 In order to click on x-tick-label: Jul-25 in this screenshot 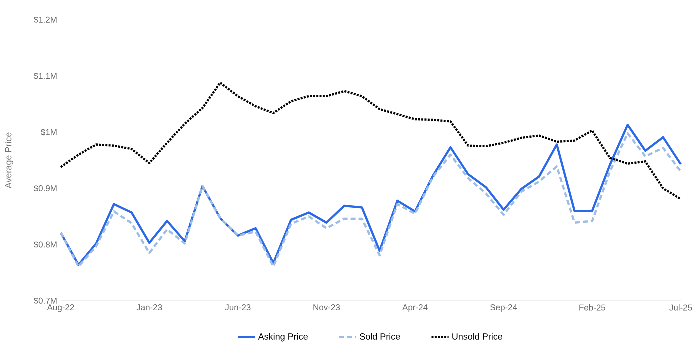, I will do `click(681, 307)`.